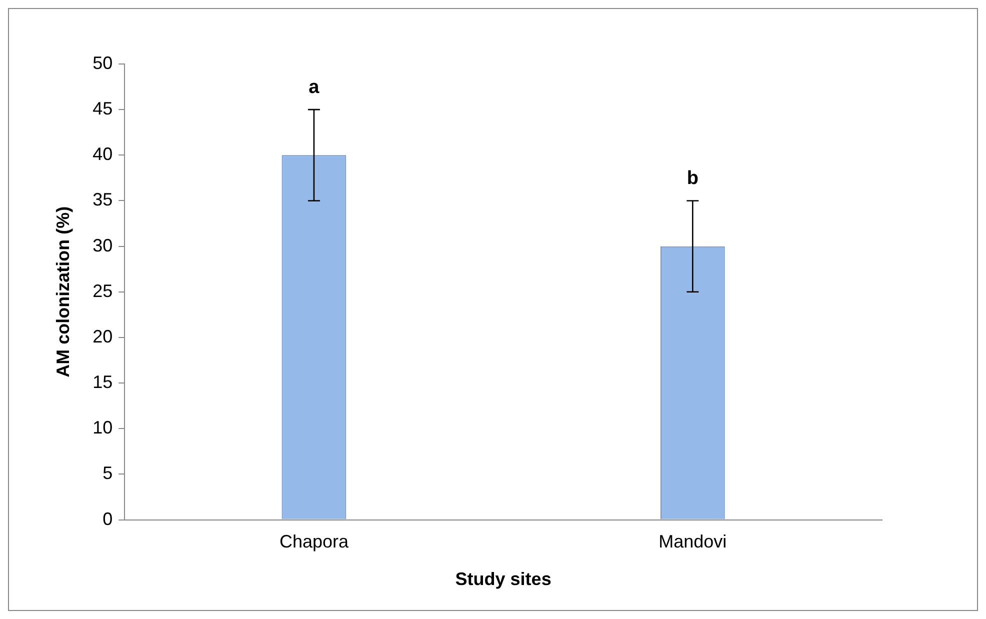 The width and height of the screenshot is (986, 619). Describe the element at coordinates (107, 518) in the screenshot. I see `y-tick-label: 0` at that location.